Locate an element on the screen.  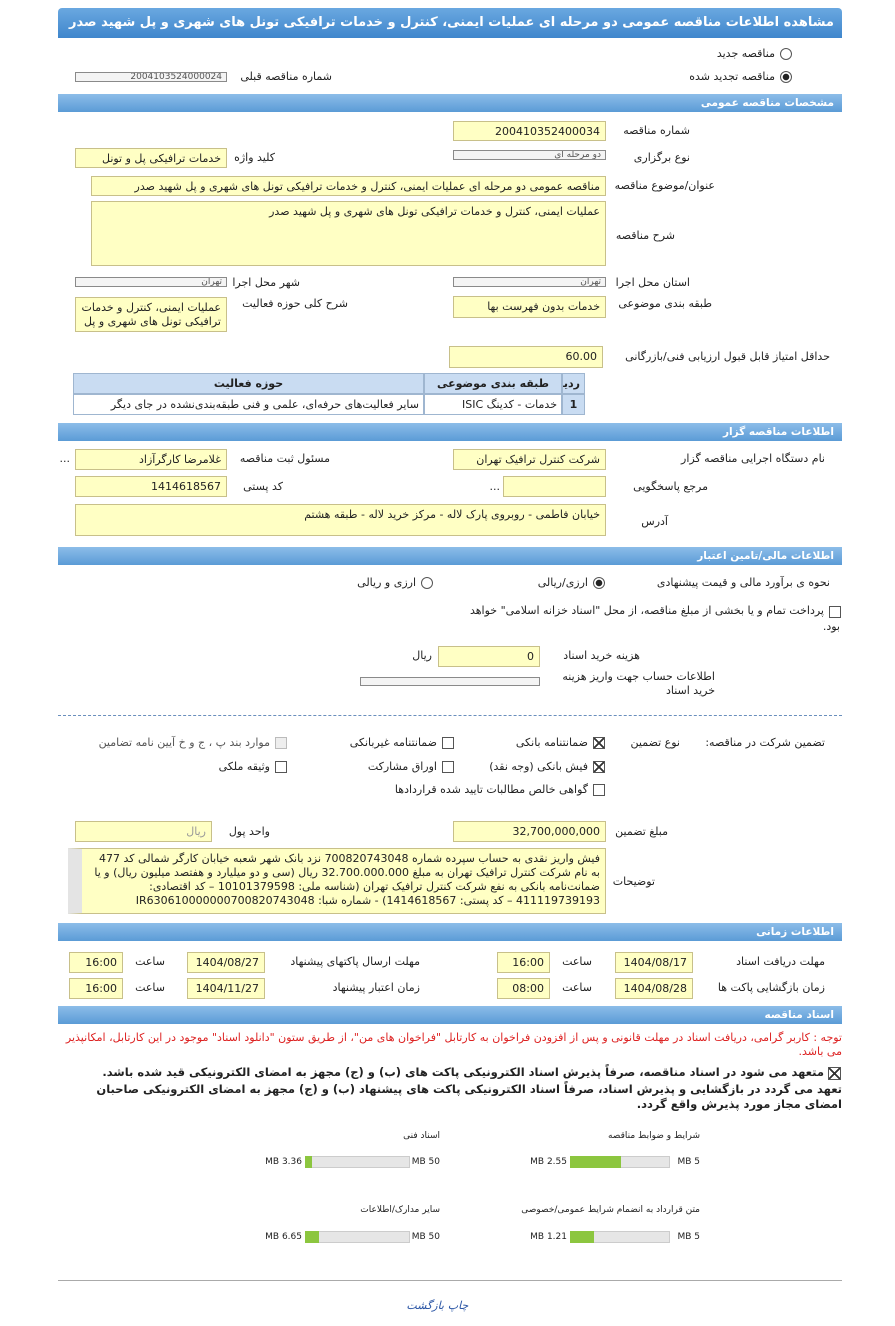
section-header: اسناد مناقصه is located at coordinates (450, 1015).